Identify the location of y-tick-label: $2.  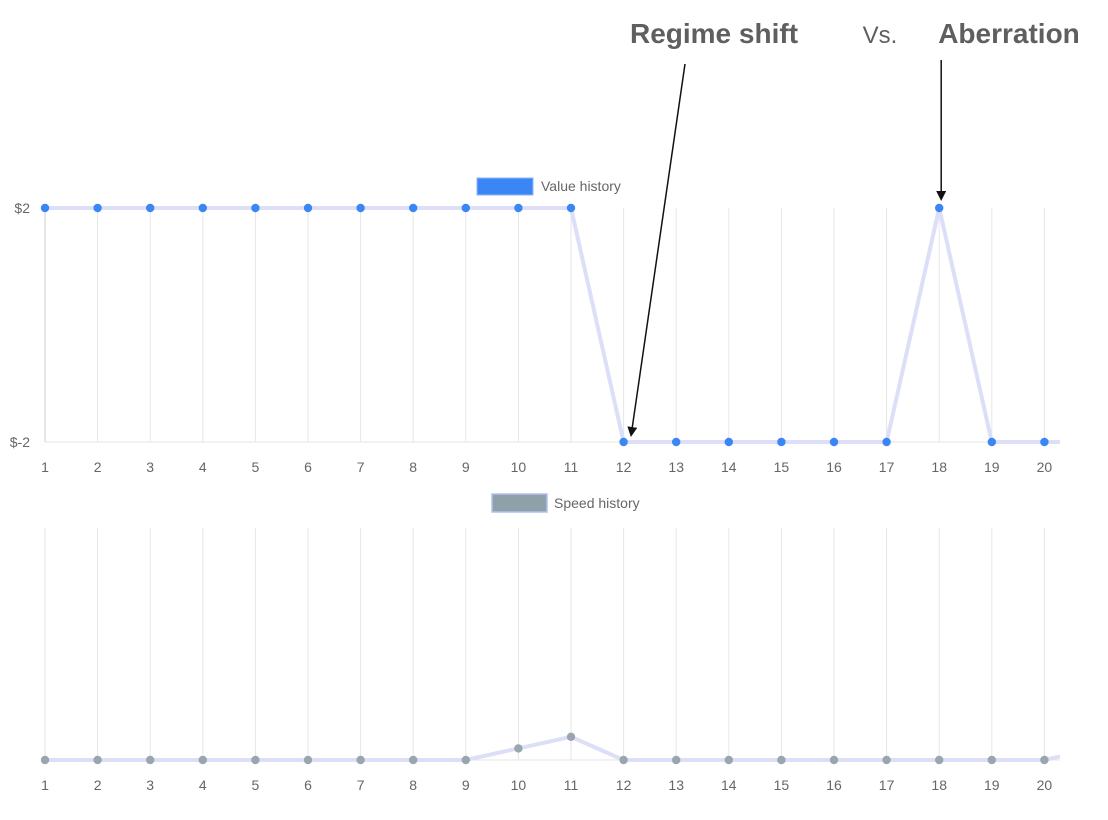
(22, 208).